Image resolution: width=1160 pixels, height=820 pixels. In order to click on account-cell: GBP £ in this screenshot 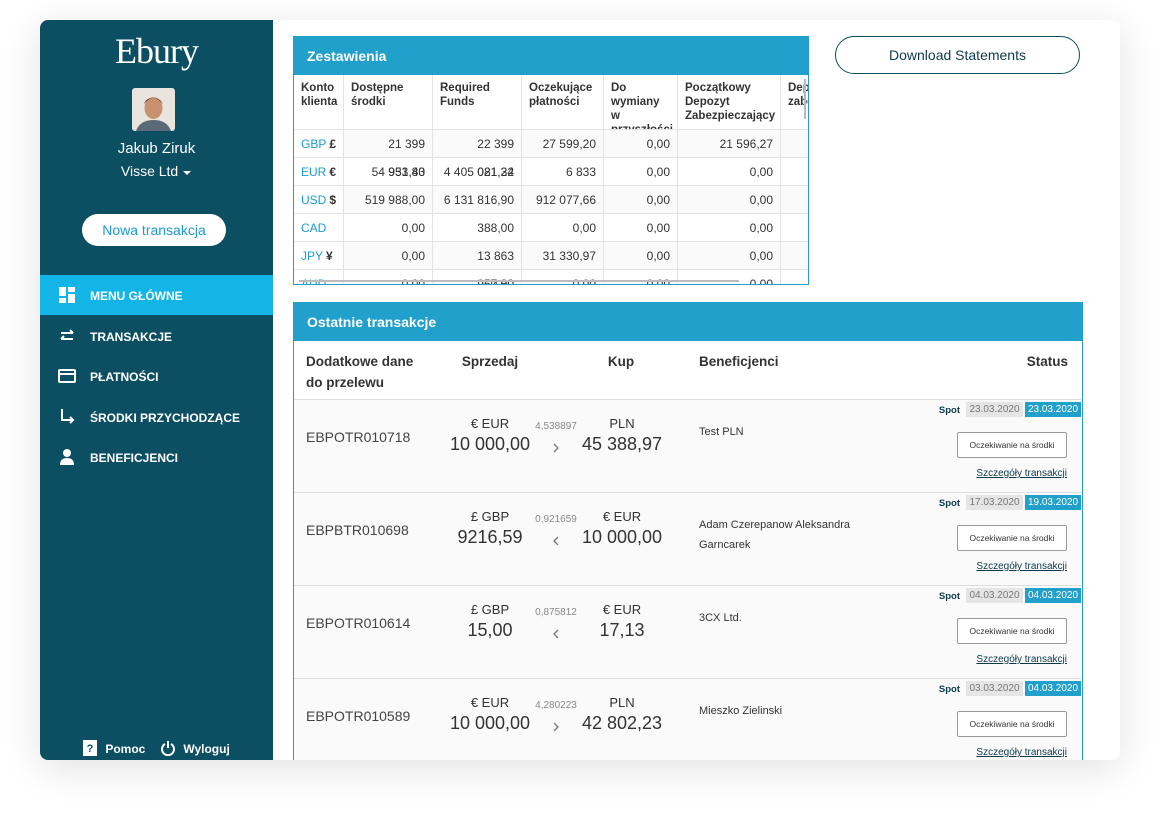, I will do `click(319, 144)`.